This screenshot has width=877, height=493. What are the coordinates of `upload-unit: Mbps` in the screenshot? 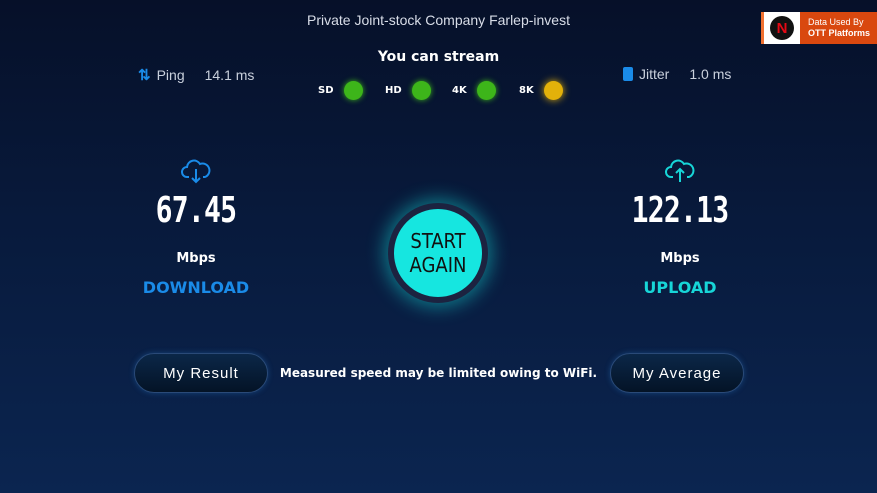 It's located at (680, 258).